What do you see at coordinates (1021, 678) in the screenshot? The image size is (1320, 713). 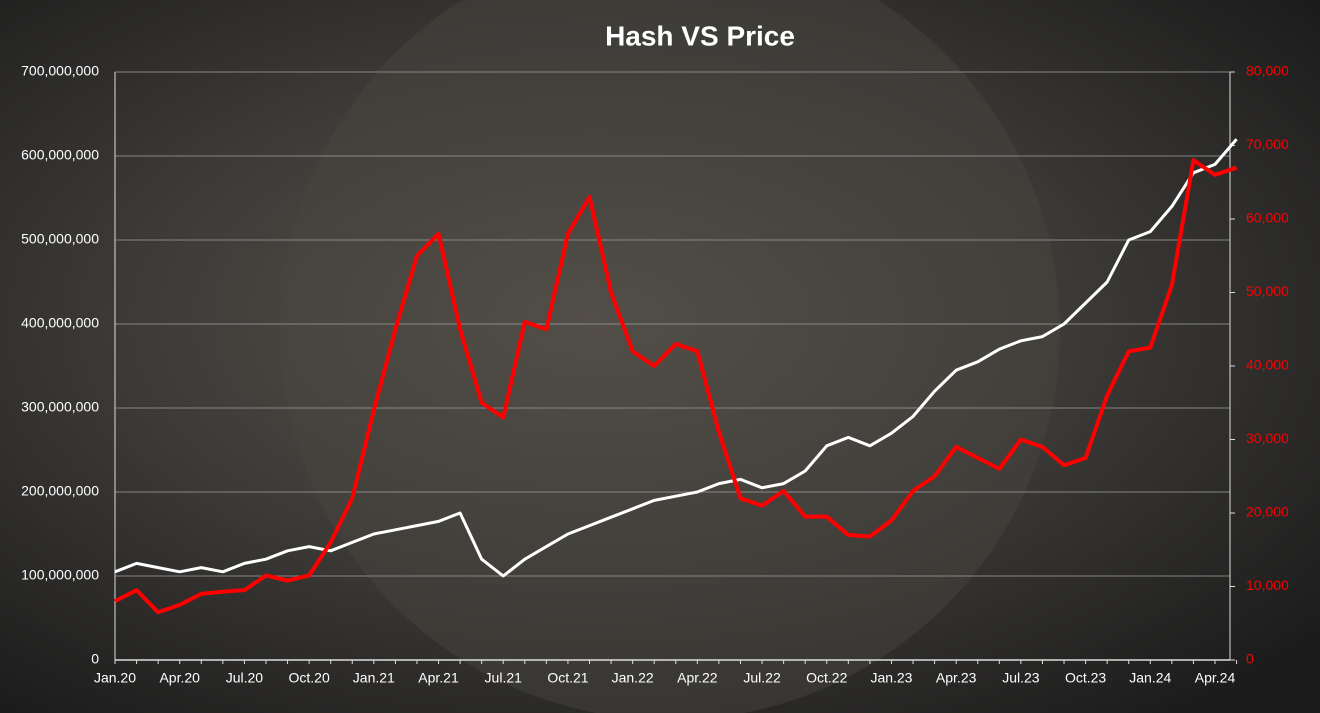 I see `x-tick-label: Jul.23` at bounding box center [1021, 678].